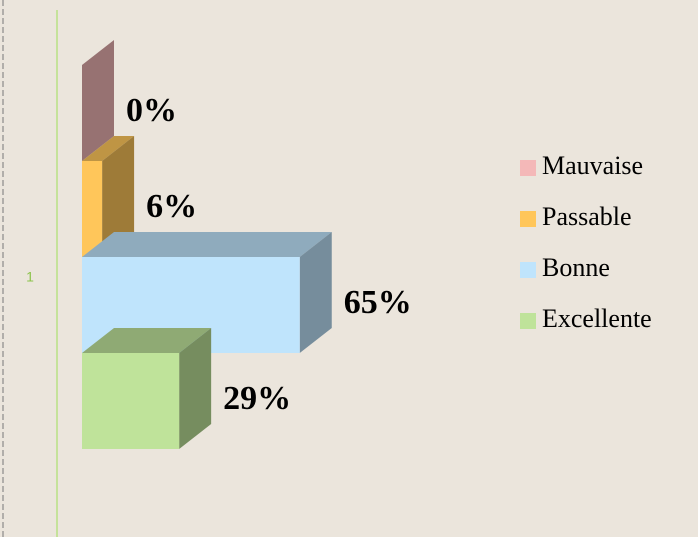  I want to click on legend-label: Bonne, so click(576, 267).